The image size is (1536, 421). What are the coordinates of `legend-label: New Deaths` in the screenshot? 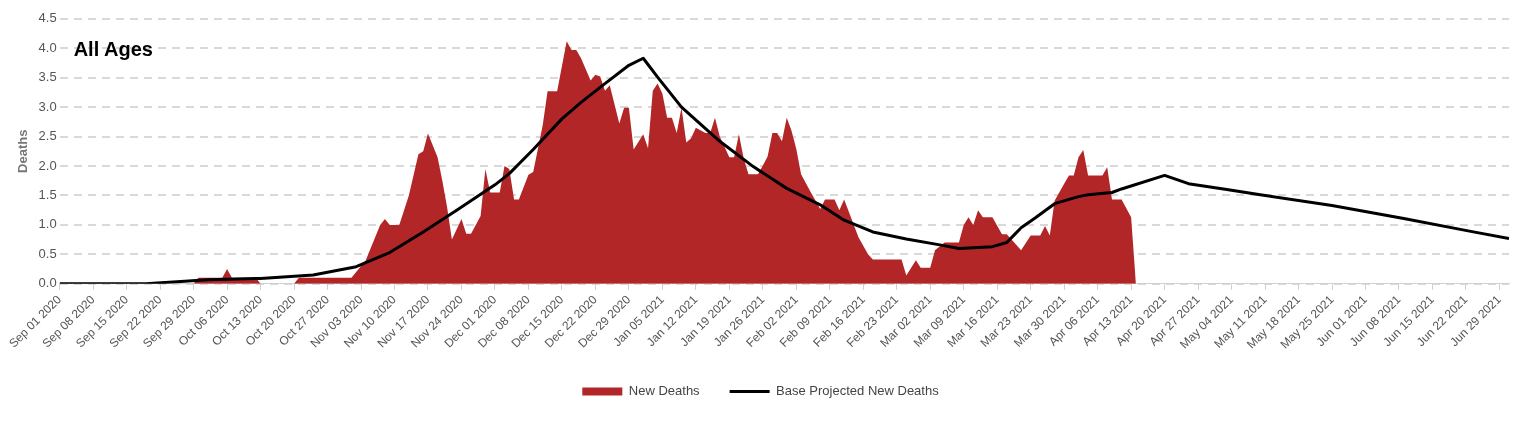 It's located at (664, 391).